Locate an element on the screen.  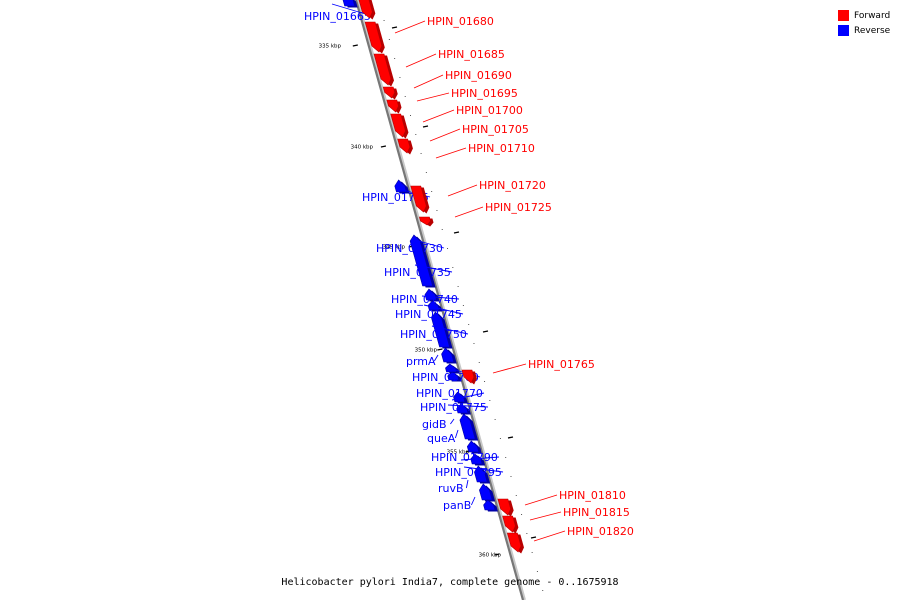
gene-leader-gidb is located at coordinates (452, 421).